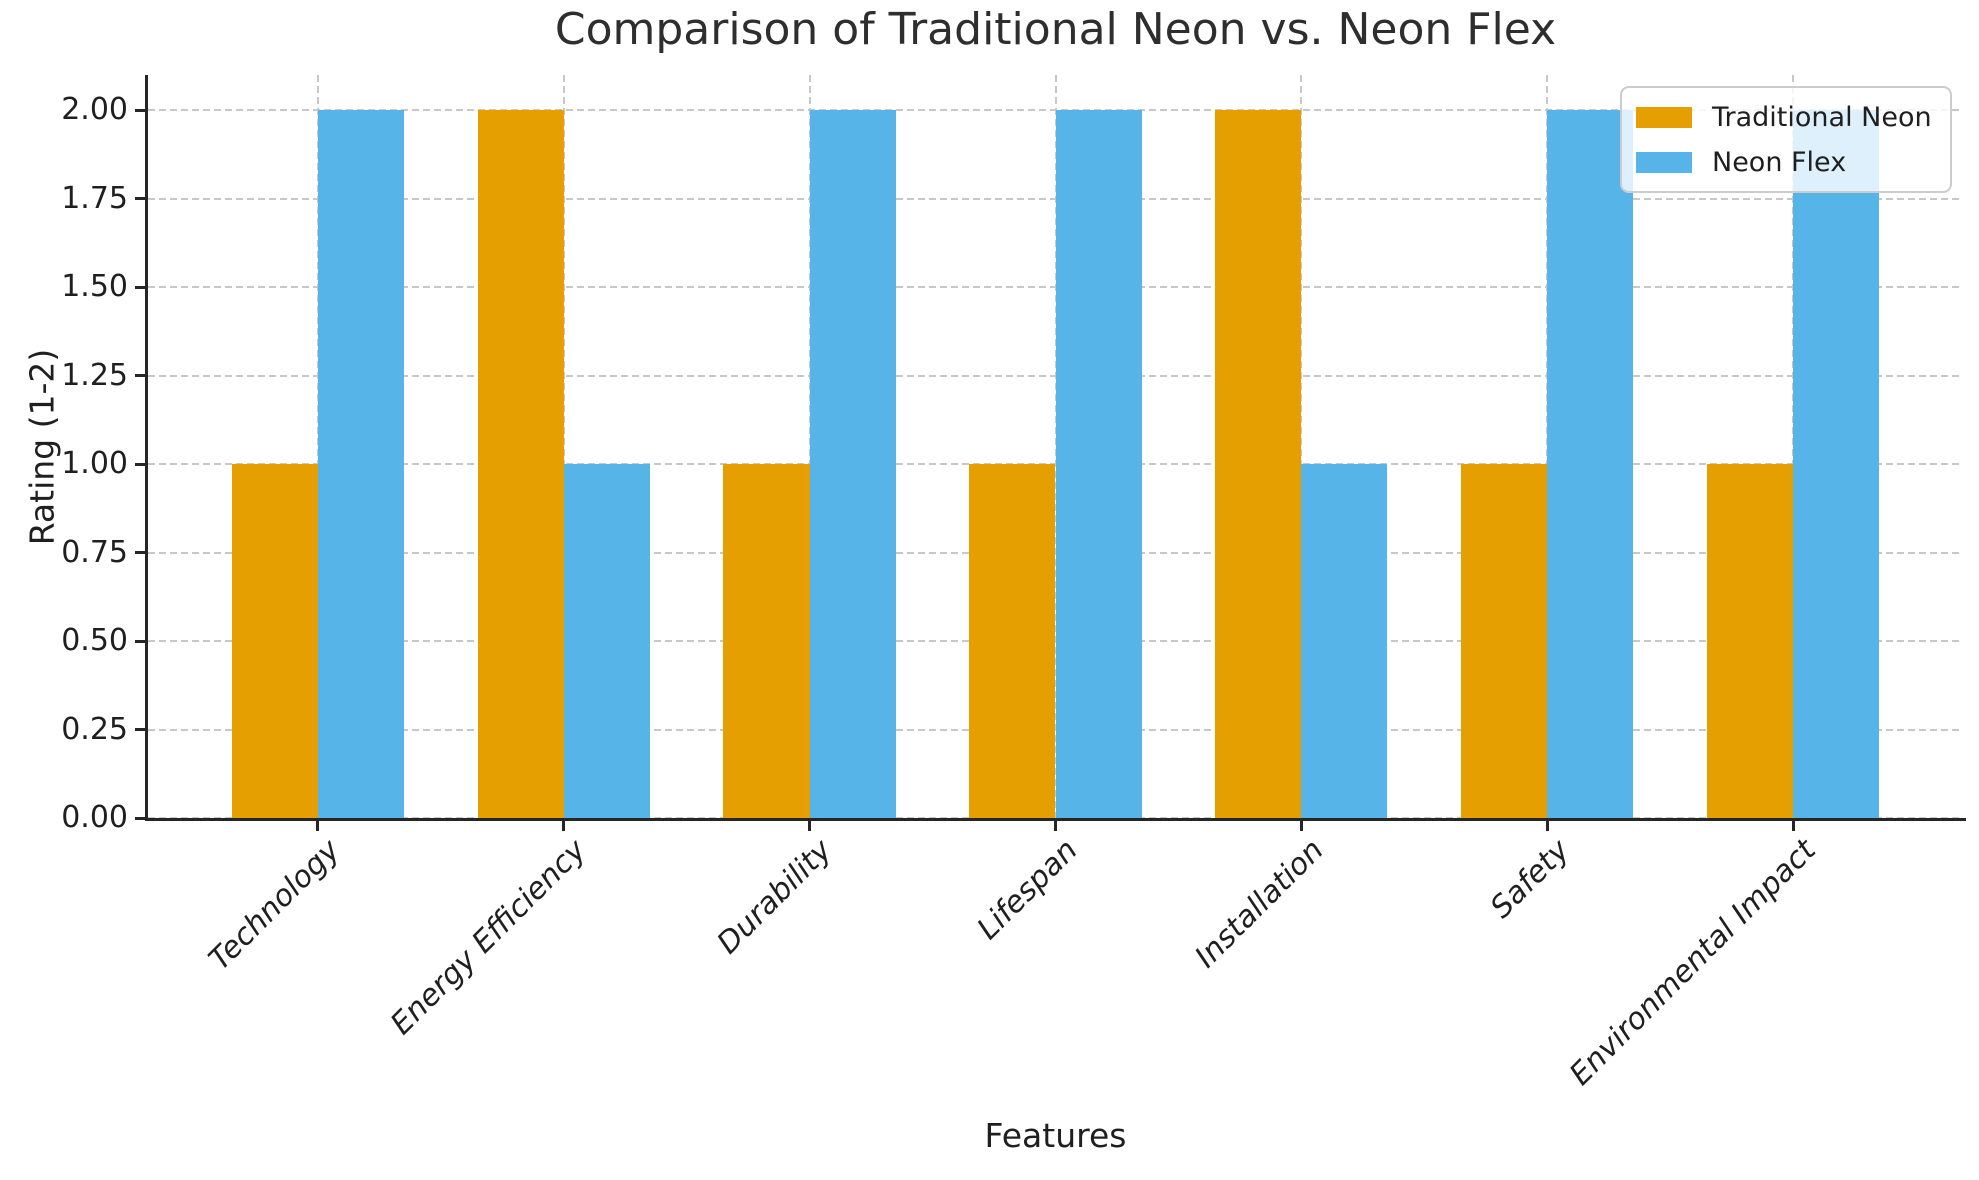 This screenshot has width=1979, height=1180. I want to click on y-axis-spine, so click(146, 448).